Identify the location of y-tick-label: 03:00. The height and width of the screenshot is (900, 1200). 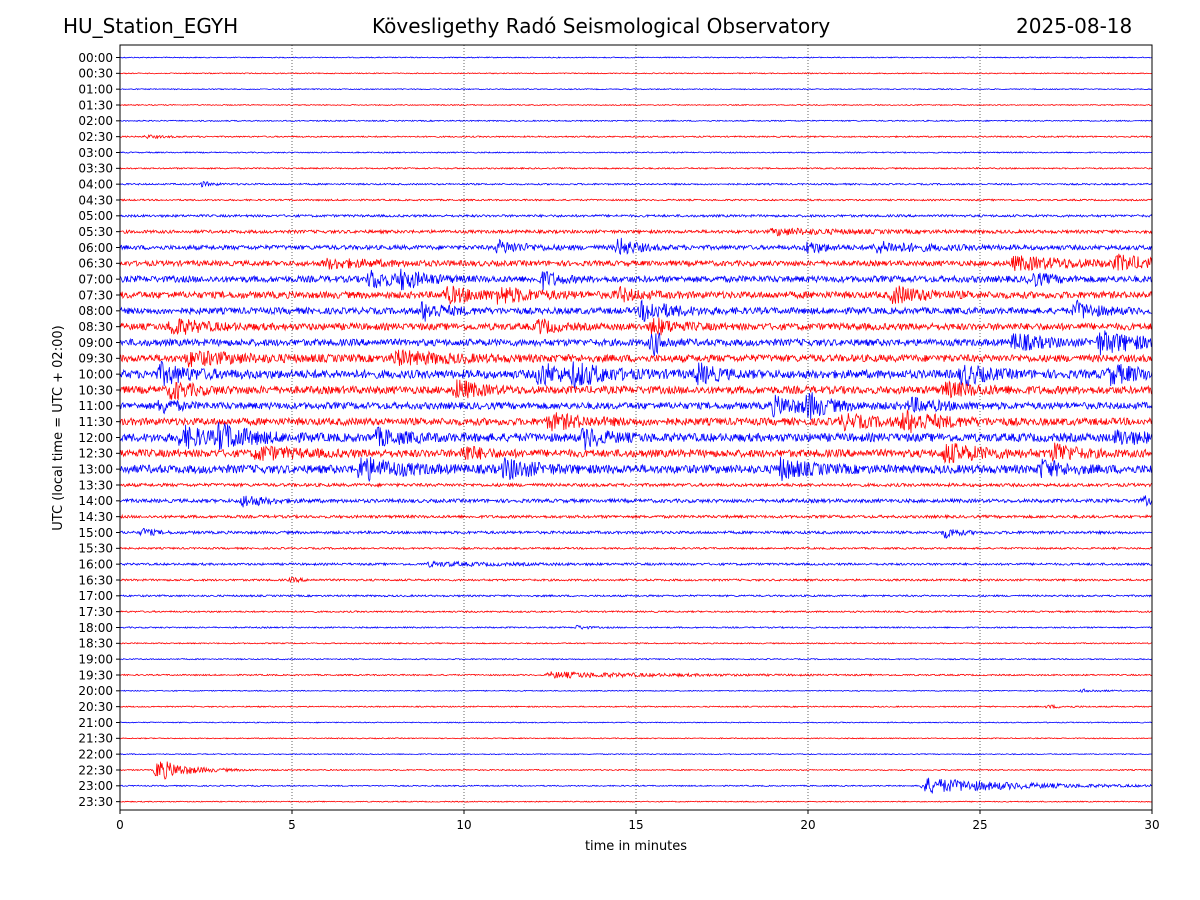
(95, 153).